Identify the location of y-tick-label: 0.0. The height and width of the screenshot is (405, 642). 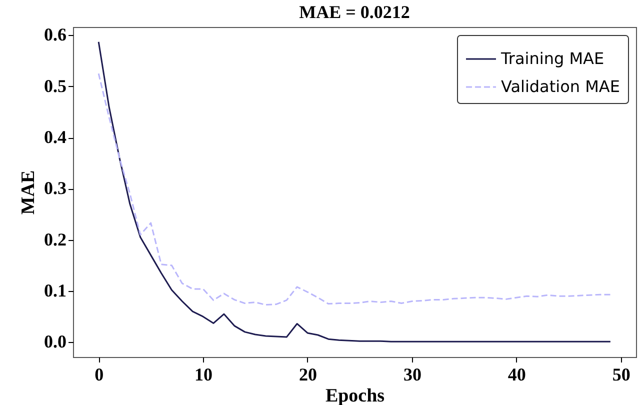
(55, 342).